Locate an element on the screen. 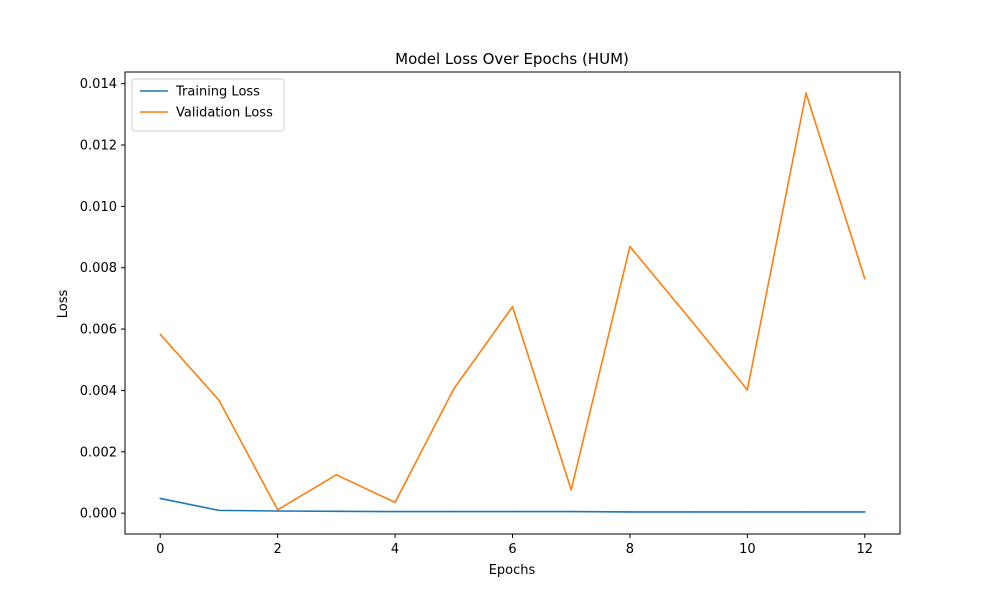 The width and height of the screenshot is (1000, 604). chart-title: Model Loss Over Epochs (HUM) is located at coordinates (512, 59).